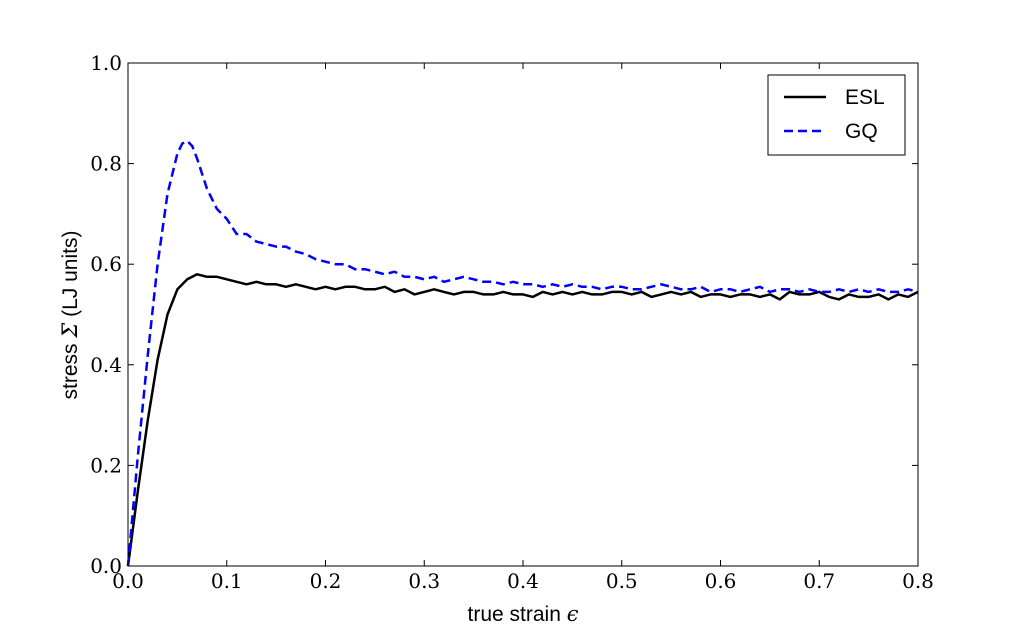 The image size is (1019, 630). Describe the element at coordinates (106, 566) in the screenshot. I see `y-tick-label-0: 0.0` at that location.